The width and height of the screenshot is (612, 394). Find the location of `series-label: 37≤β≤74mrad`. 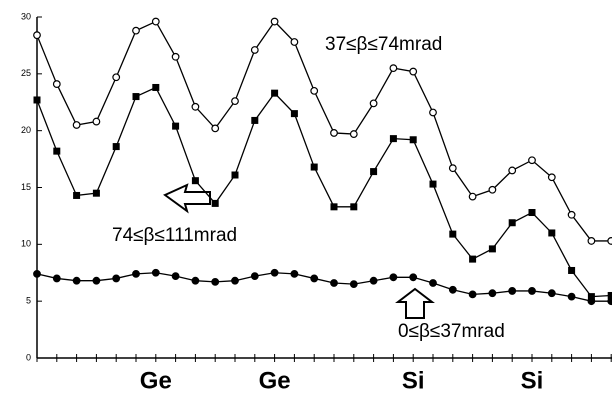

series-label: 37≤β≤74mrad is located at coordinates (383, 44).